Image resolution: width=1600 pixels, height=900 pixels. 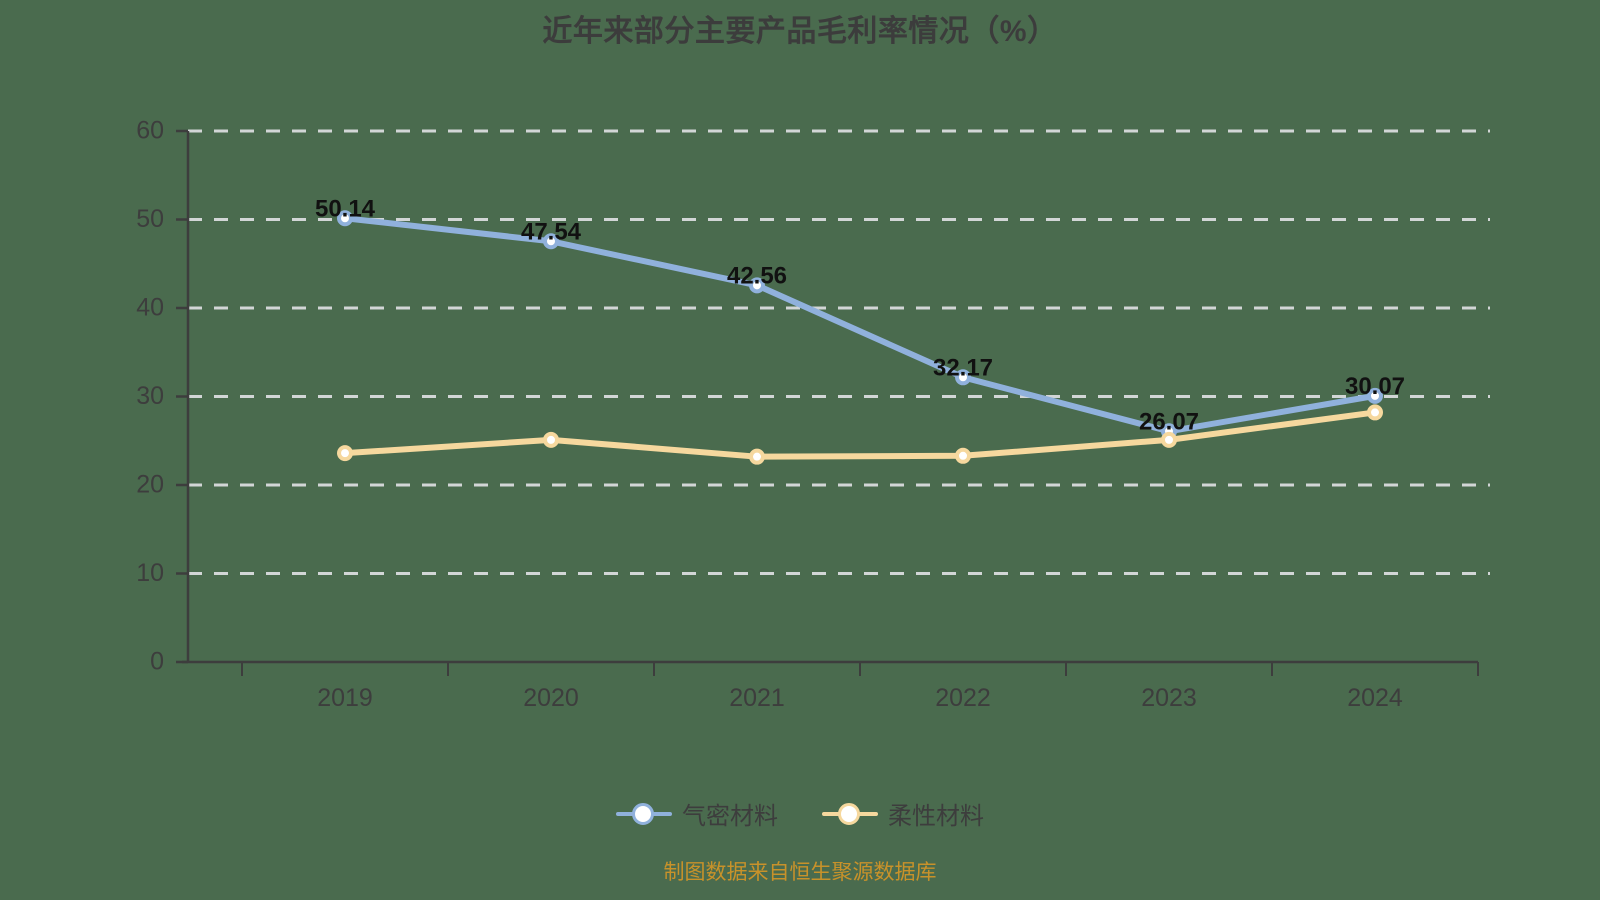 What do you see at coordinates (150, 308) in the screenshot?
I see `y-axis-tick-label: 40` at bounding box center [150, 308].